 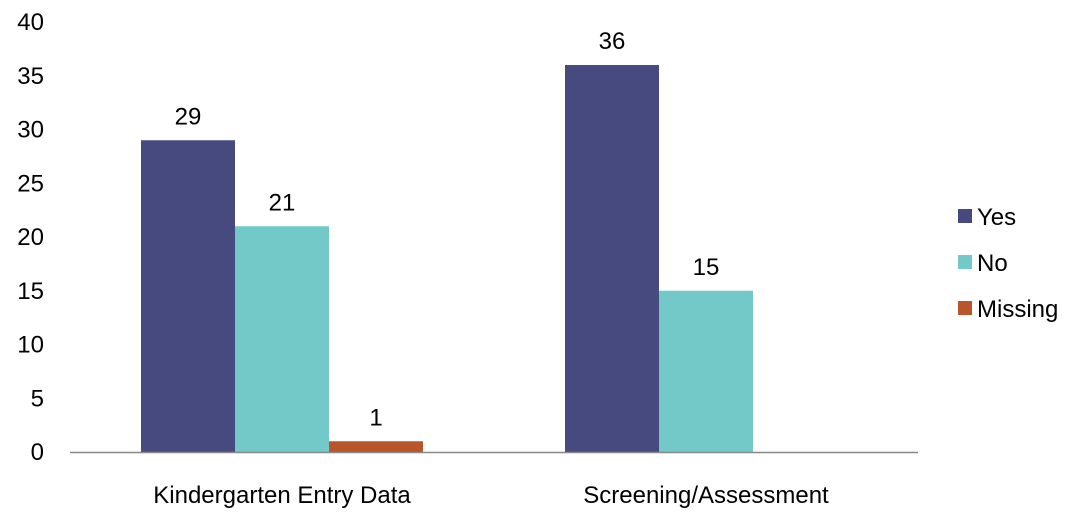 What do you see at coordinates (282, 202) in the screenshot?
I see `data-label: 21` at bounding box center [282, 202].